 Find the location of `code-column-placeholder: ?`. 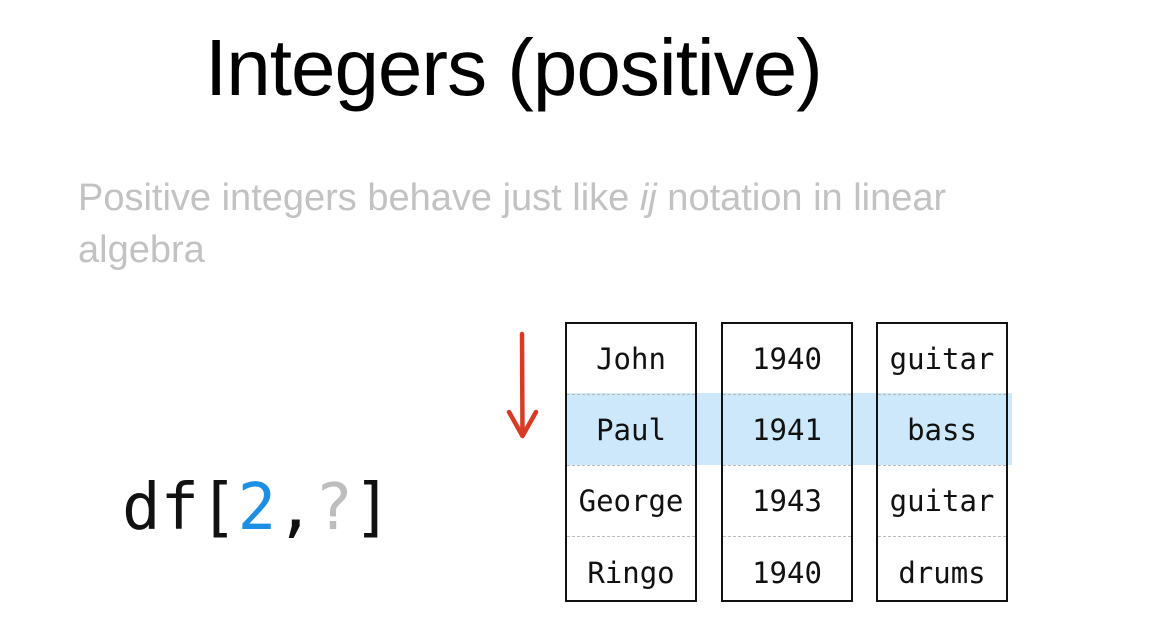

code-column-placeholder: ? is located at coordinates (334, 508).